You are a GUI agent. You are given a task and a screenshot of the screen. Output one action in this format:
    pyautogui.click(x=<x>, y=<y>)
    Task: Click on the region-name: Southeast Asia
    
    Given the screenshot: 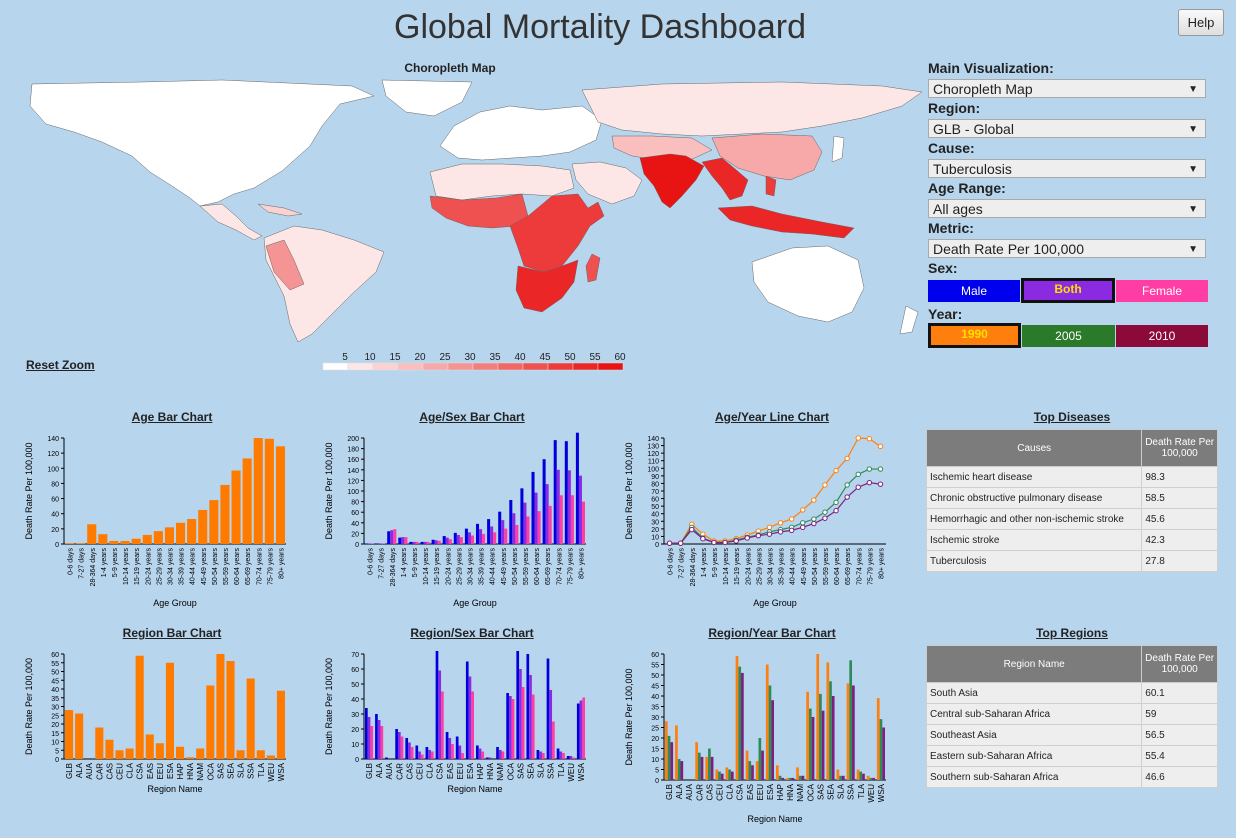 What is the action you would take?
    pyautogui.click(x=1034, y=735)
    